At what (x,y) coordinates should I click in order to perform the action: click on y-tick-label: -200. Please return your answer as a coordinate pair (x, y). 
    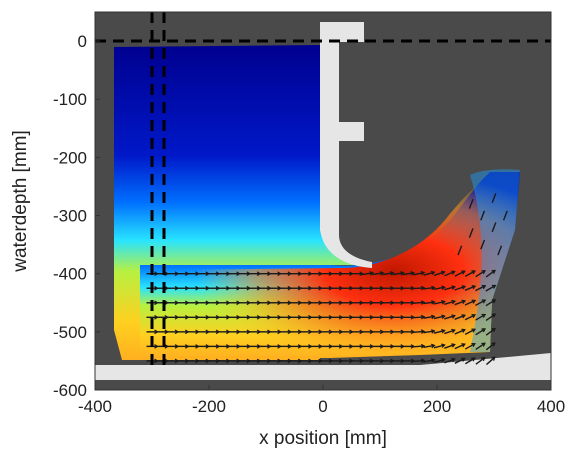
    Looking at the image, I should click on (70, 157).